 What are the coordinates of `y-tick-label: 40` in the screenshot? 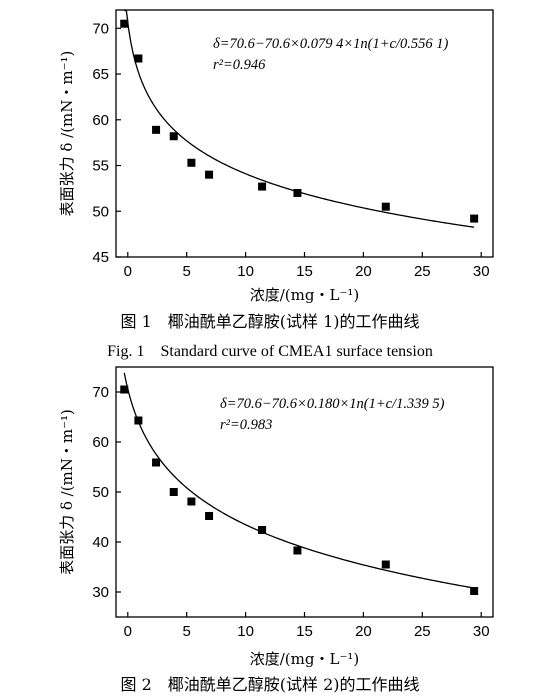 It's located at (100, 542).